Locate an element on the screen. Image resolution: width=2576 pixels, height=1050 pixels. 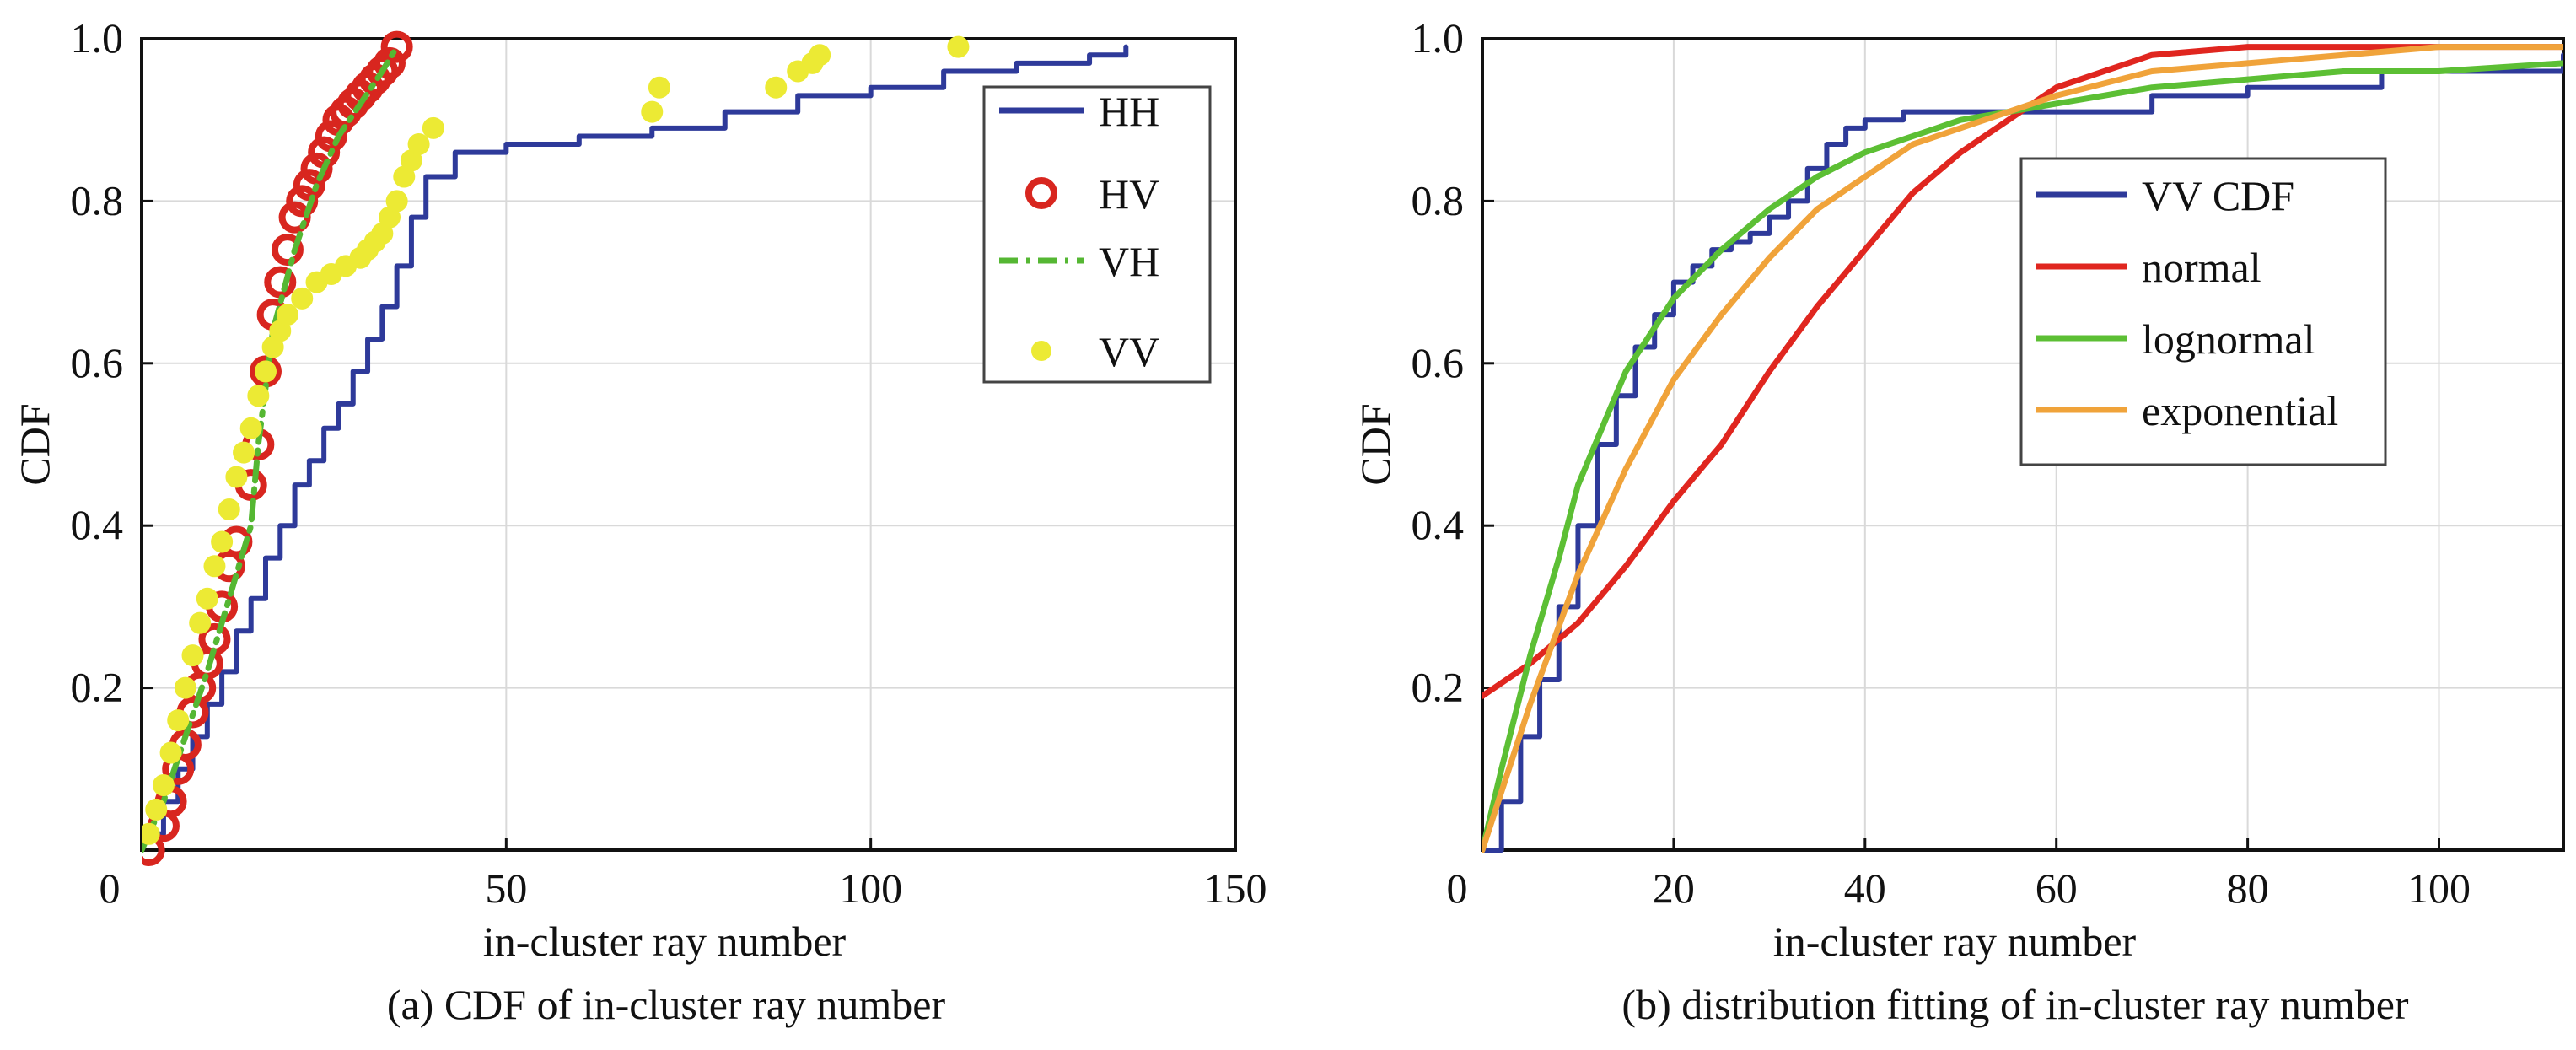
x-tick-label: 50 is located at coordinates (506, 888).